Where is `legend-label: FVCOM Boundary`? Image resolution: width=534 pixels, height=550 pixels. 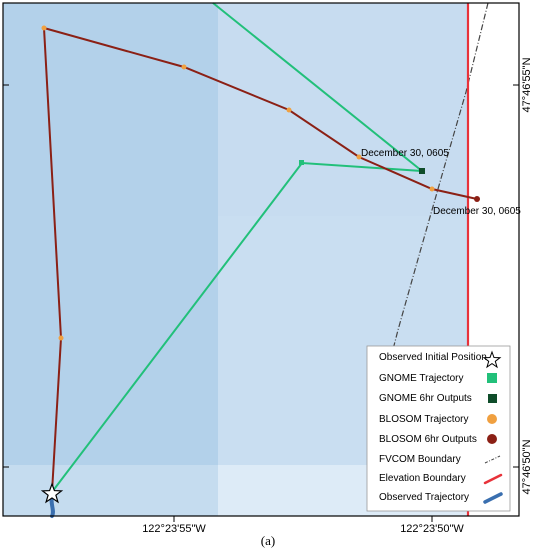 legend-label: FVCOM Boundary is located at coordinates (420, 459).